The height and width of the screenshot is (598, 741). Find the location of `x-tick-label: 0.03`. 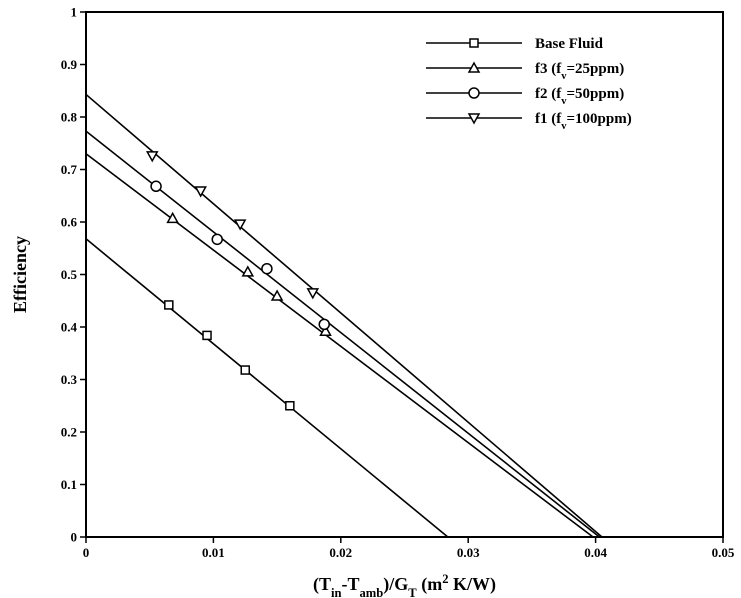

x-tick-label: 0.03 is located at coordinates (468, 552).